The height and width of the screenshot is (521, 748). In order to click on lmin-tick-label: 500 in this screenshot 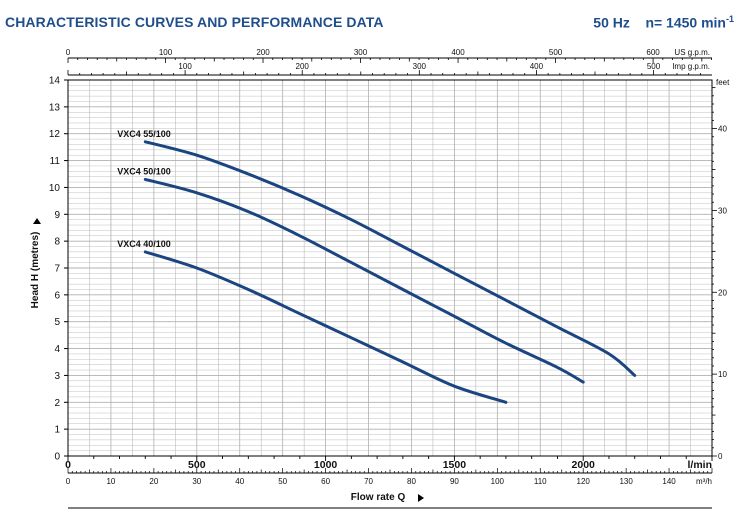, I will do `click(197, 465)`.